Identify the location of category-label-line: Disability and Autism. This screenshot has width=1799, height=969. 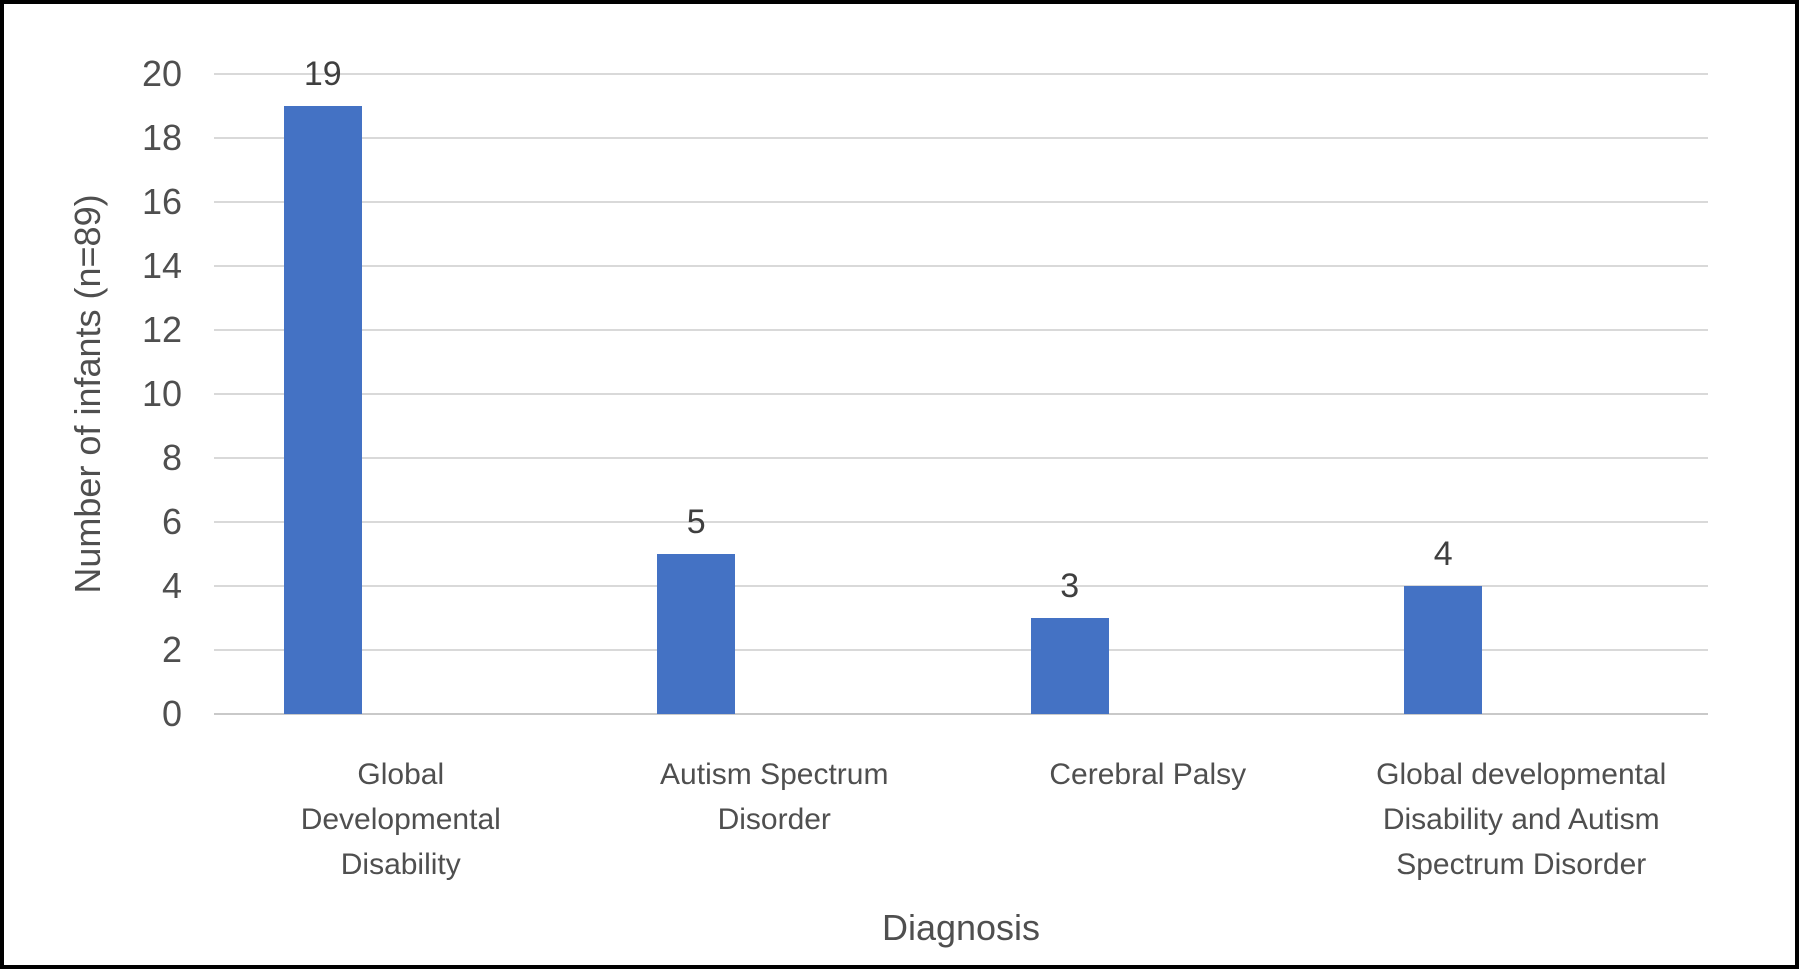
(1521, 819).